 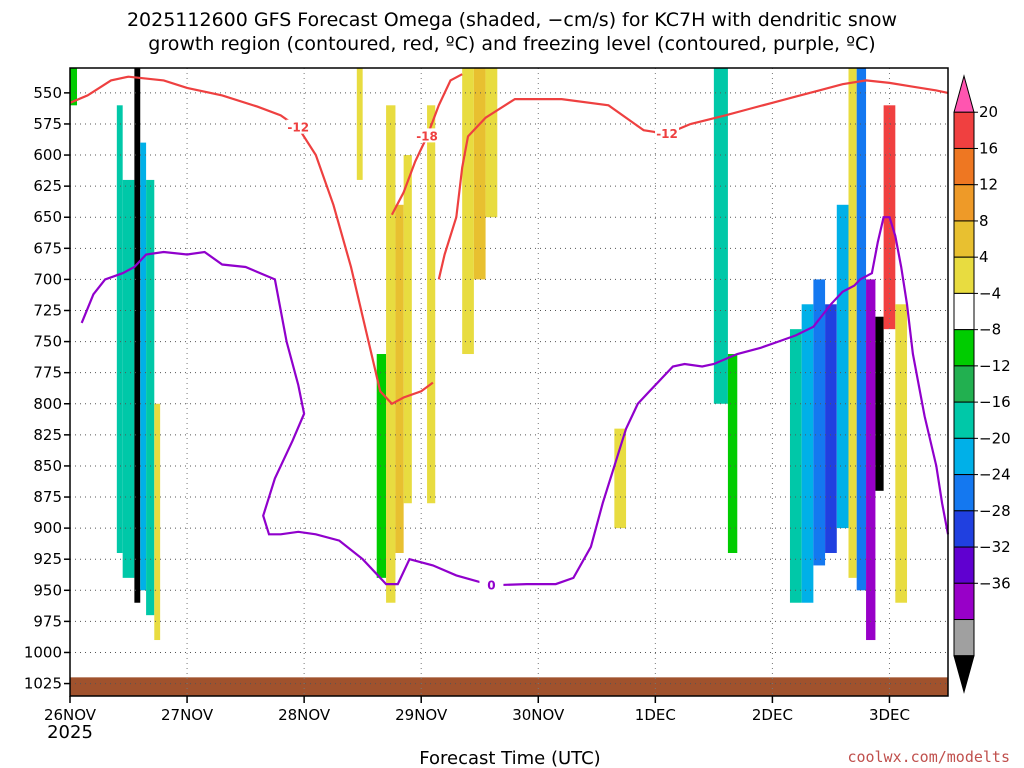 I want to click on y-tick-label: 925, so click(x=47, y=559).